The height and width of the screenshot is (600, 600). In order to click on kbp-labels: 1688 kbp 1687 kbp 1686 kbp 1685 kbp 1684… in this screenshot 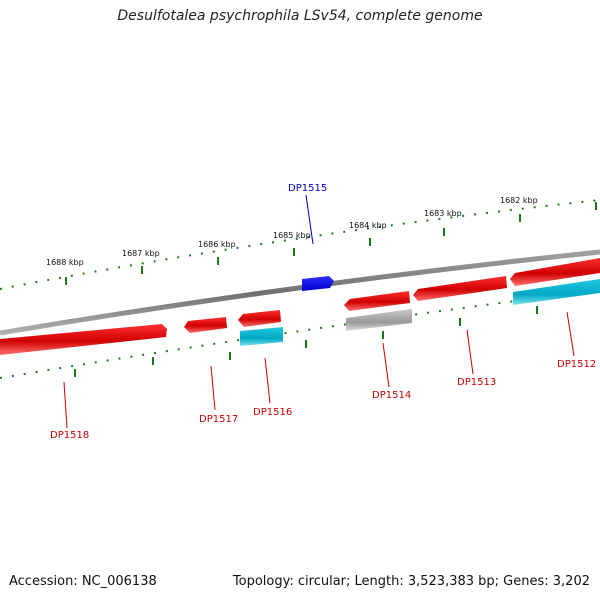, I will do `click(292, 231)`.